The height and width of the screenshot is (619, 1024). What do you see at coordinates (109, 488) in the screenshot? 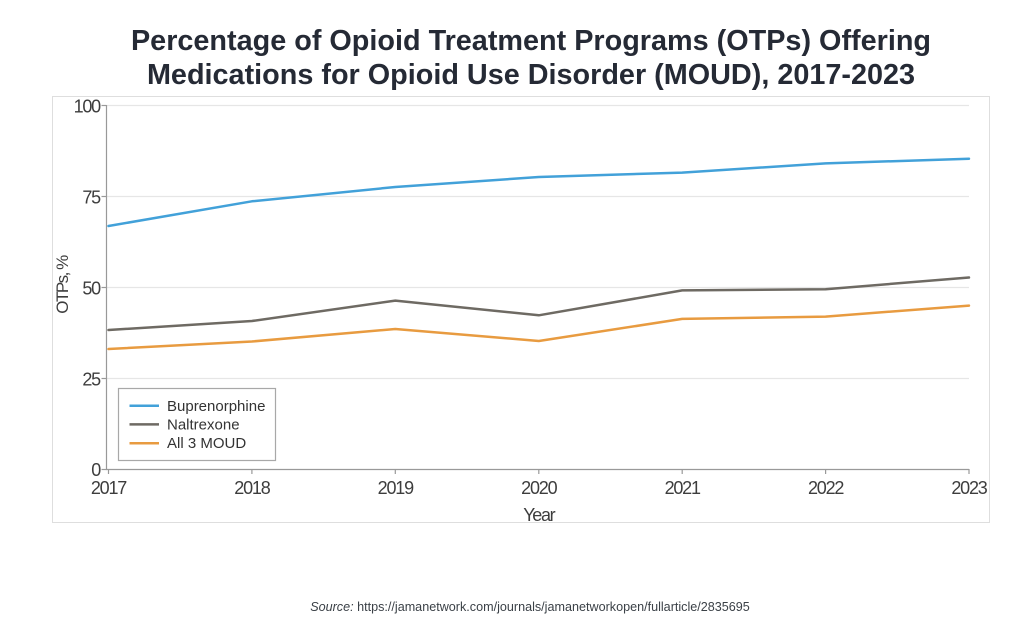
I see `svg-text: 2017` at bounding box center [109, 488].